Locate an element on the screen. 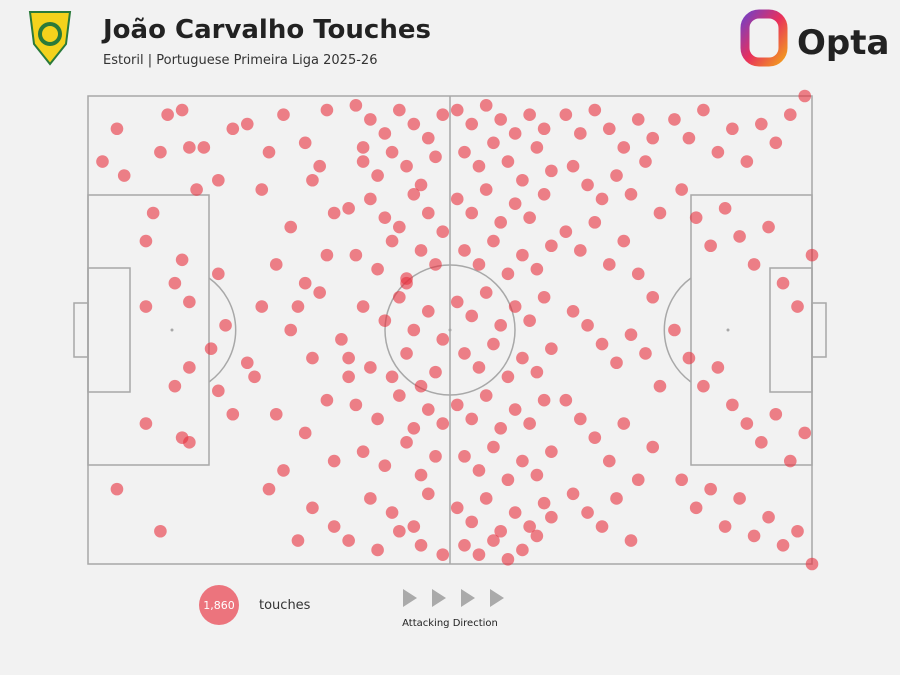 The height and width of the screenshot is (675, 900). direction-arrows is located at coordinates (453, 598).